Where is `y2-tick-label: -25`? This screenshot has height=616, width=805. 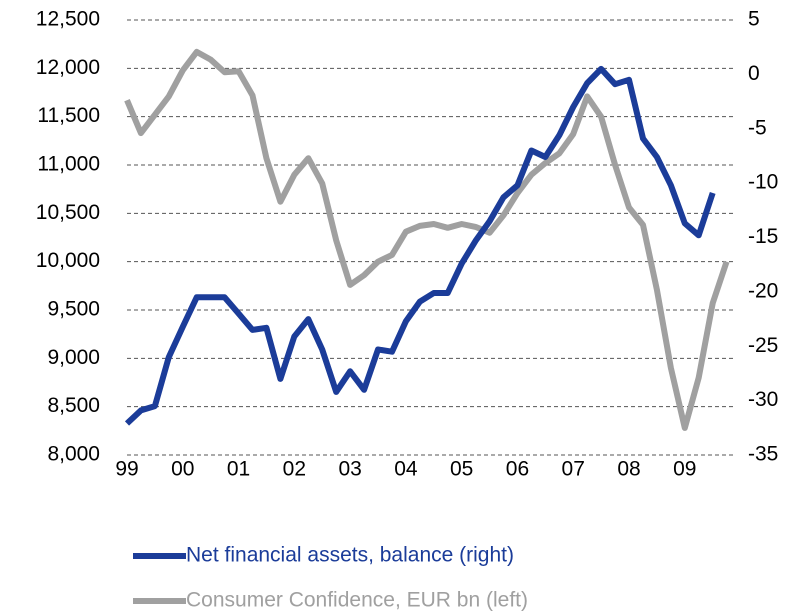 y2-tick-label: -25 is located at coordinates (763, 345).